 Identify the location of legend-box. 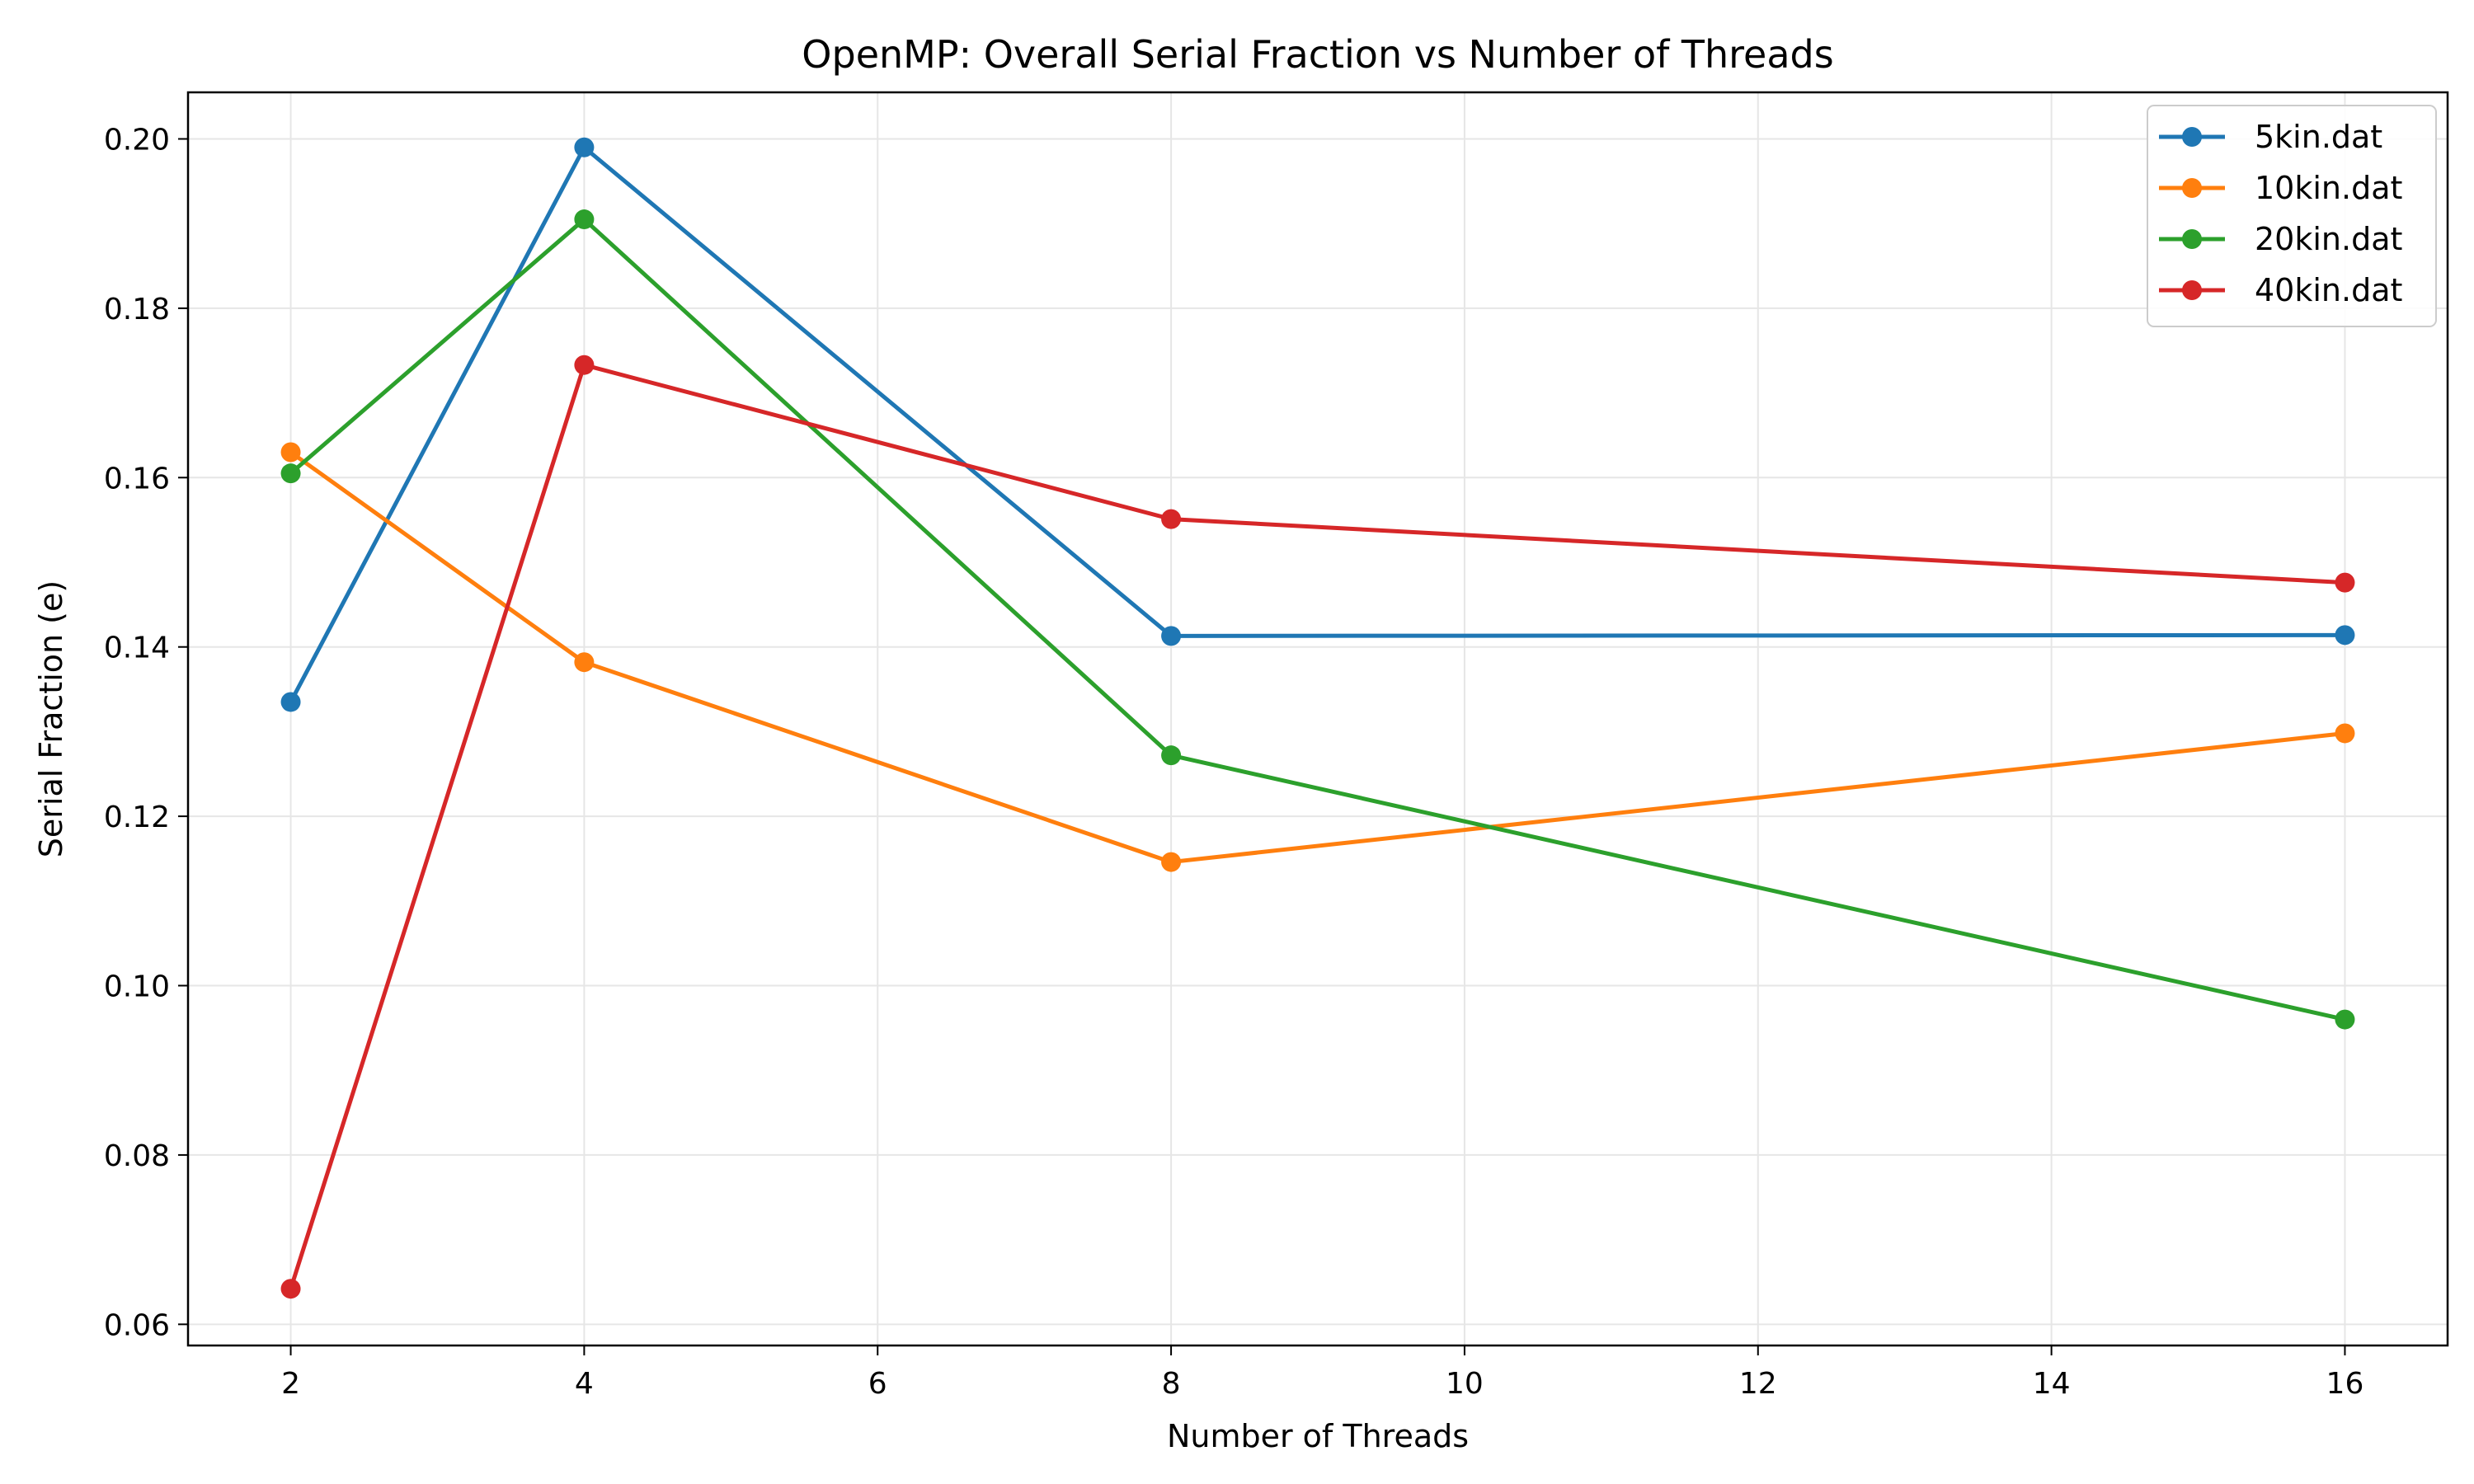
(2292, 216).